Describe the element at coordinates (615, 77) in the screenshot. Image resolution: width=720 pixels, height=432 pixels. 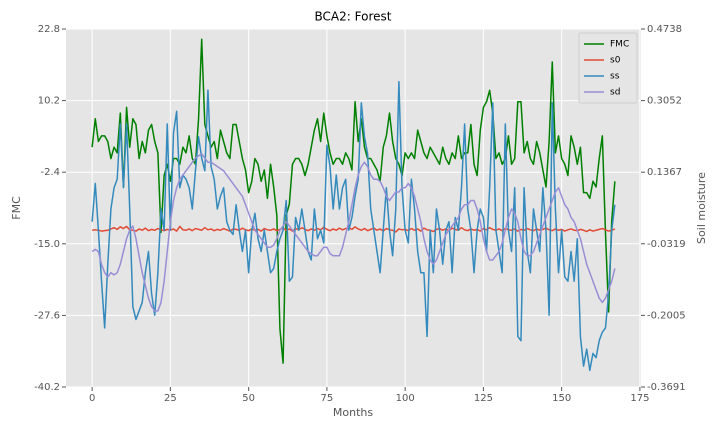
I see `legend-label: ss` at that location.